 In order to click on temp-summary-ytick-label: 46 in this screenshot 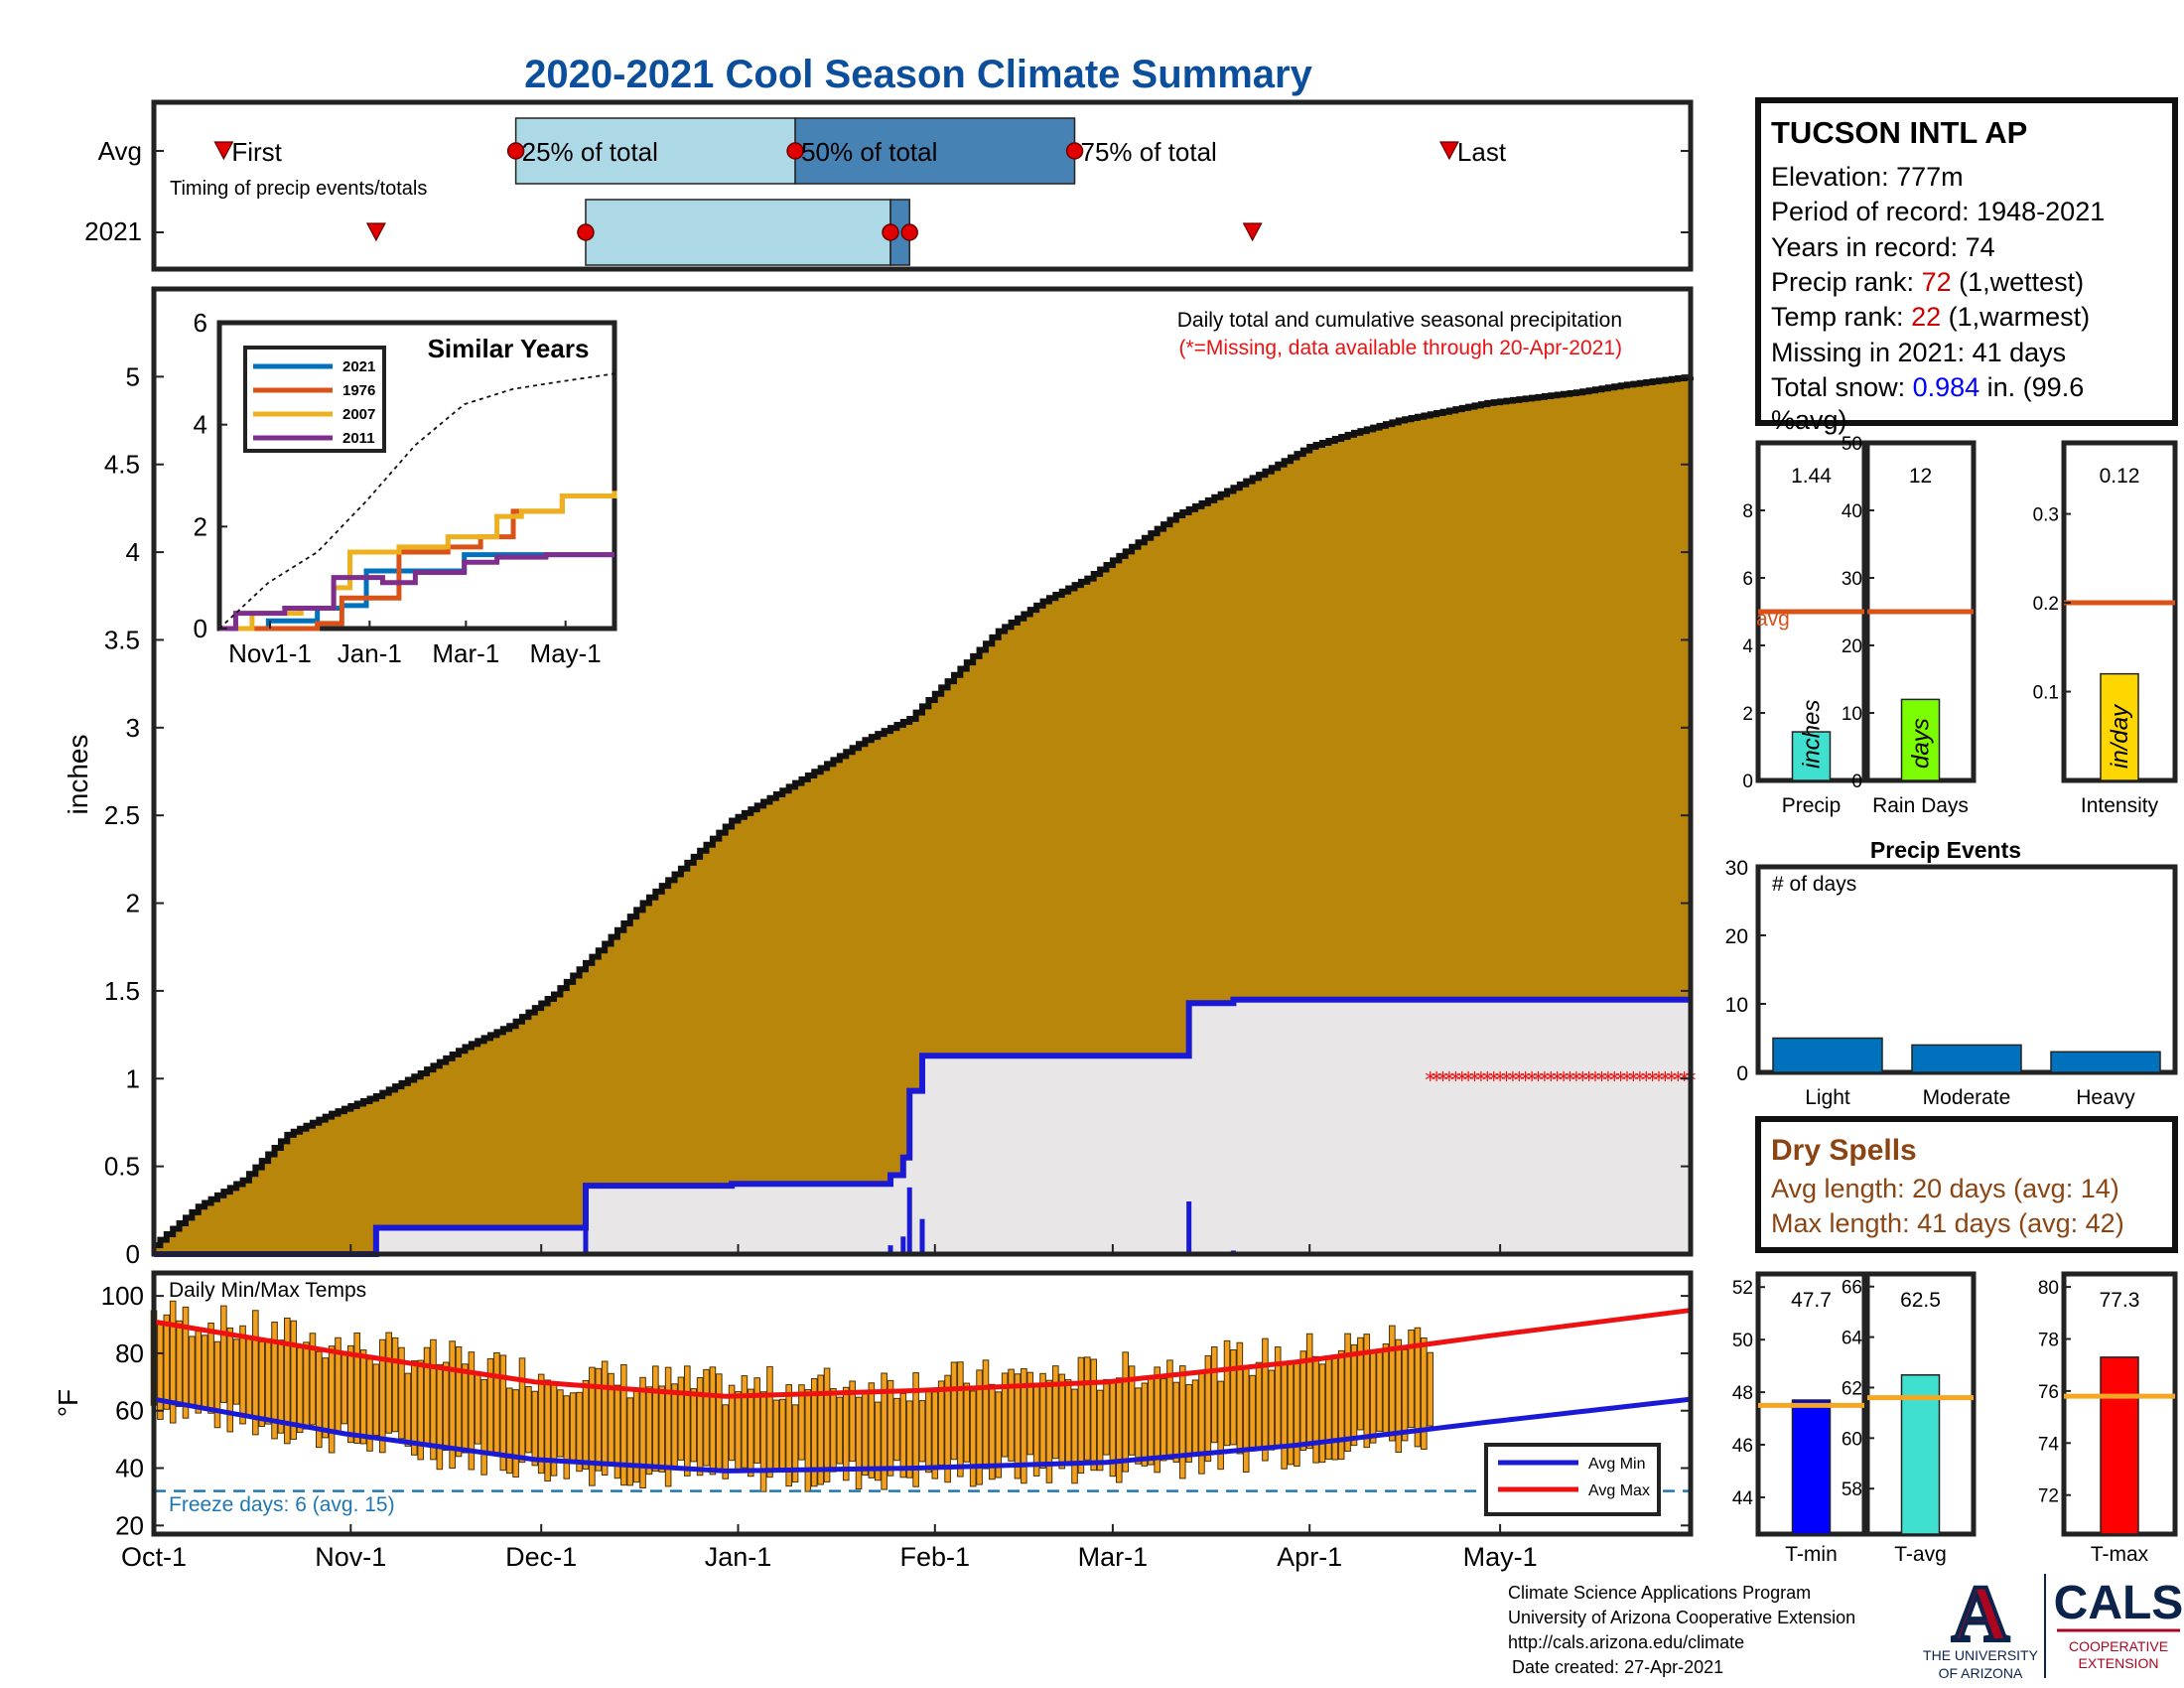, I will do `click(1742, 1446)`.